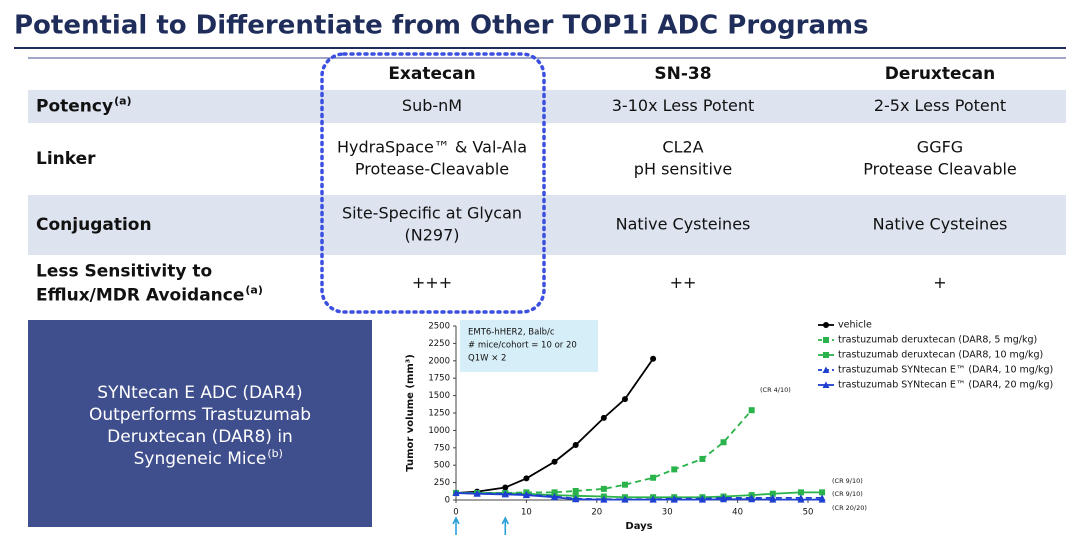 Image resolution: width=1080 pixels, height=535 pixels. Describe the element at coordinates (522, 346) in the screenshot. I see `info-text: # mice/cohort = 10 or 20` at that location.